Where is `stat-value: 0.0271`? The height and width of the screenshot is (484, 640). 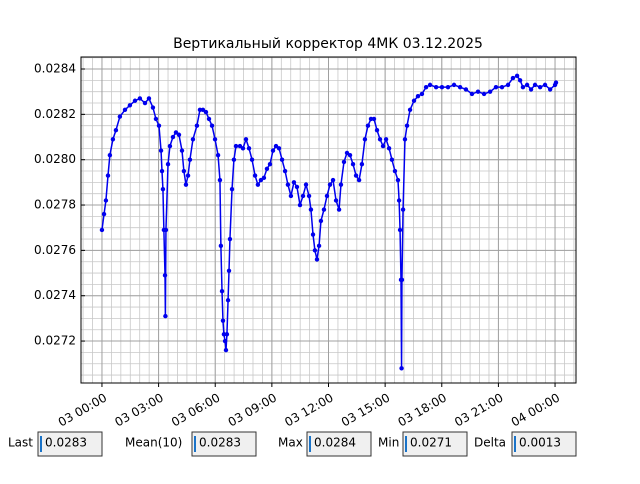 stat-value: 0.0271 is located at coordinates (431, 443).